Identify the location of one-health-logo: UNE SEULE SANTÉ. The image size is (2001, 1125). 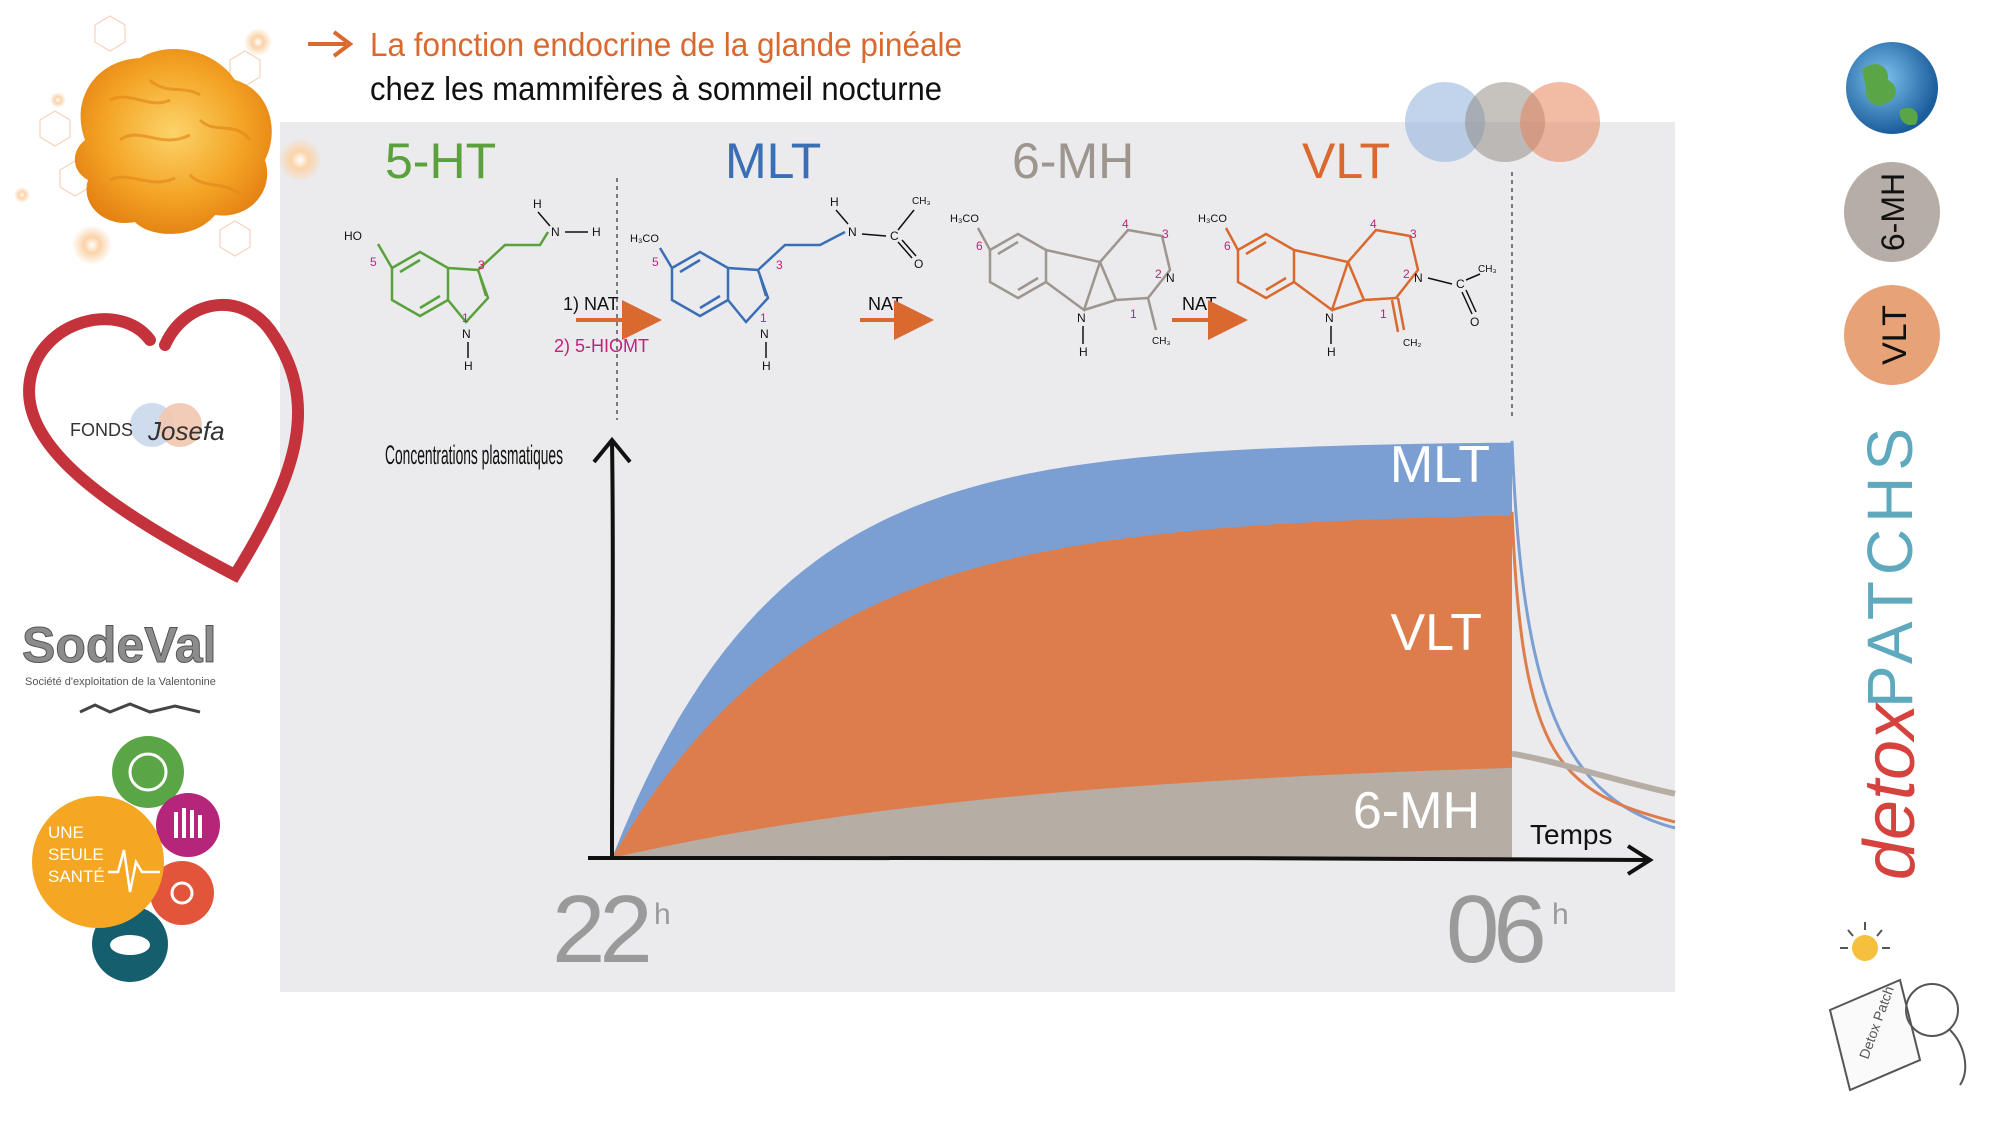
(126, 859).